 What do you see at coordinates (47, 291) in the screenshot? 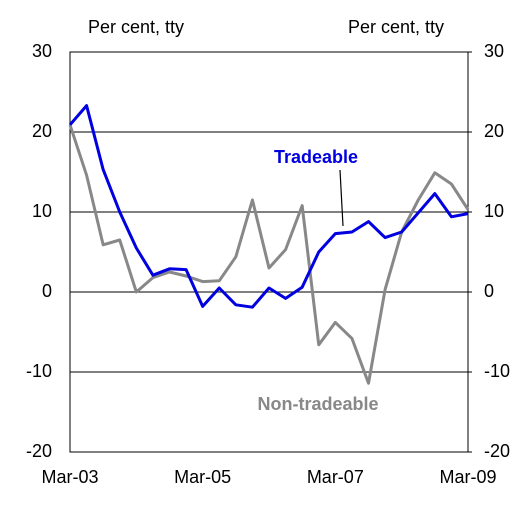
I see `y-tick-label: 0` at bounding box center [47, 291].